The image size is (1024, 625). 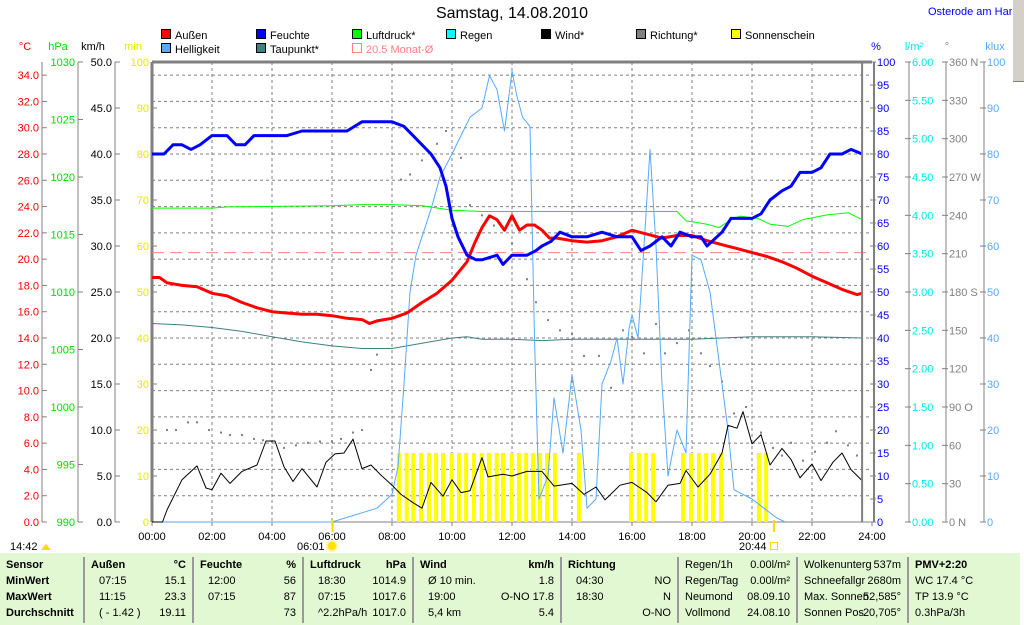 What do you see at coordinates (619, 613) in the screenshot?
I see `stats-row: O-NO` at bounding box center [619, 613].